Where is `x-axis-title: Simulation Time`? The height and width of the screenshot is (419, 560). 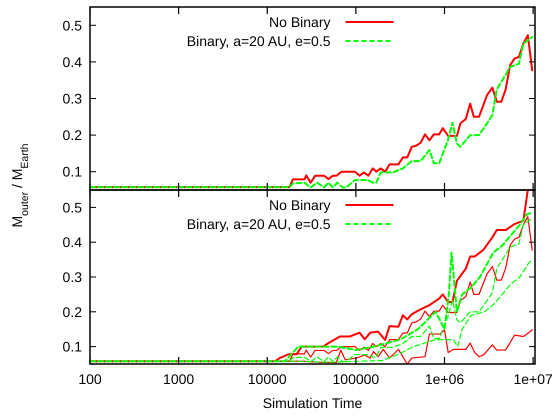 x-axis-title: Simulation Time is located at coordinates (312, 403).